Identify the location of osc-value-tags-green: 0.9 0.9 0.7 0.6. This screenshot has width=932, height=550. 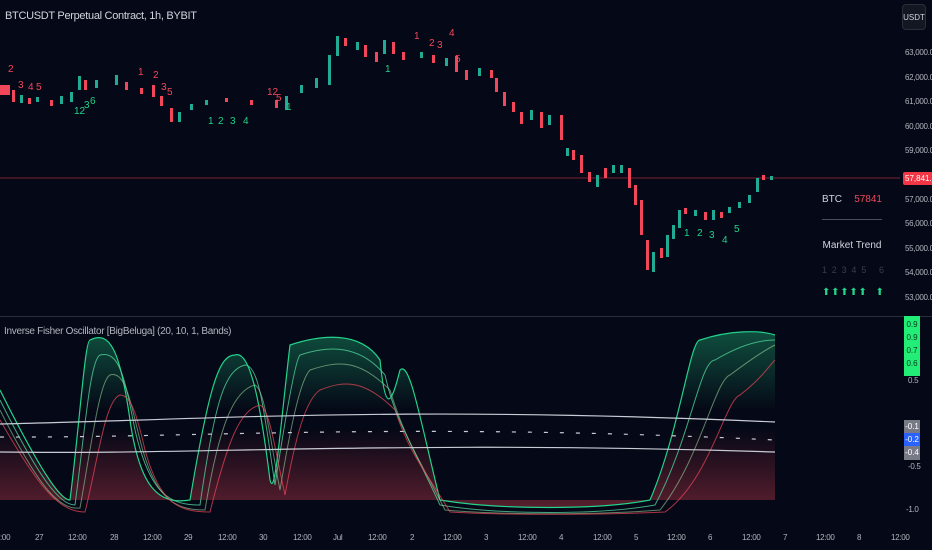
(912, 346).